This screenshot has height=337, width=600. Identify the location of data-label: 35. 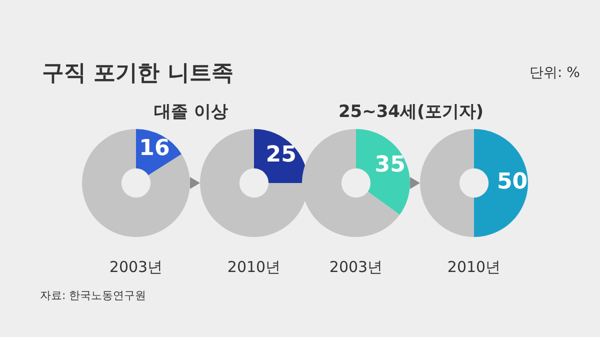
(390, 165).